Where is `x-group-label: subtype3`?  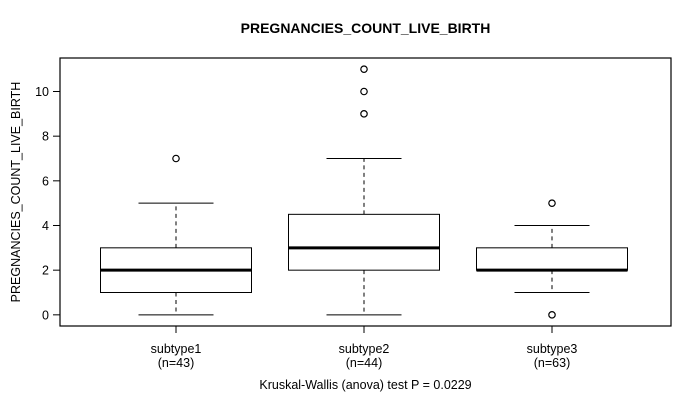 x-group-label: subtype3 is located at coordinates (552, 349).